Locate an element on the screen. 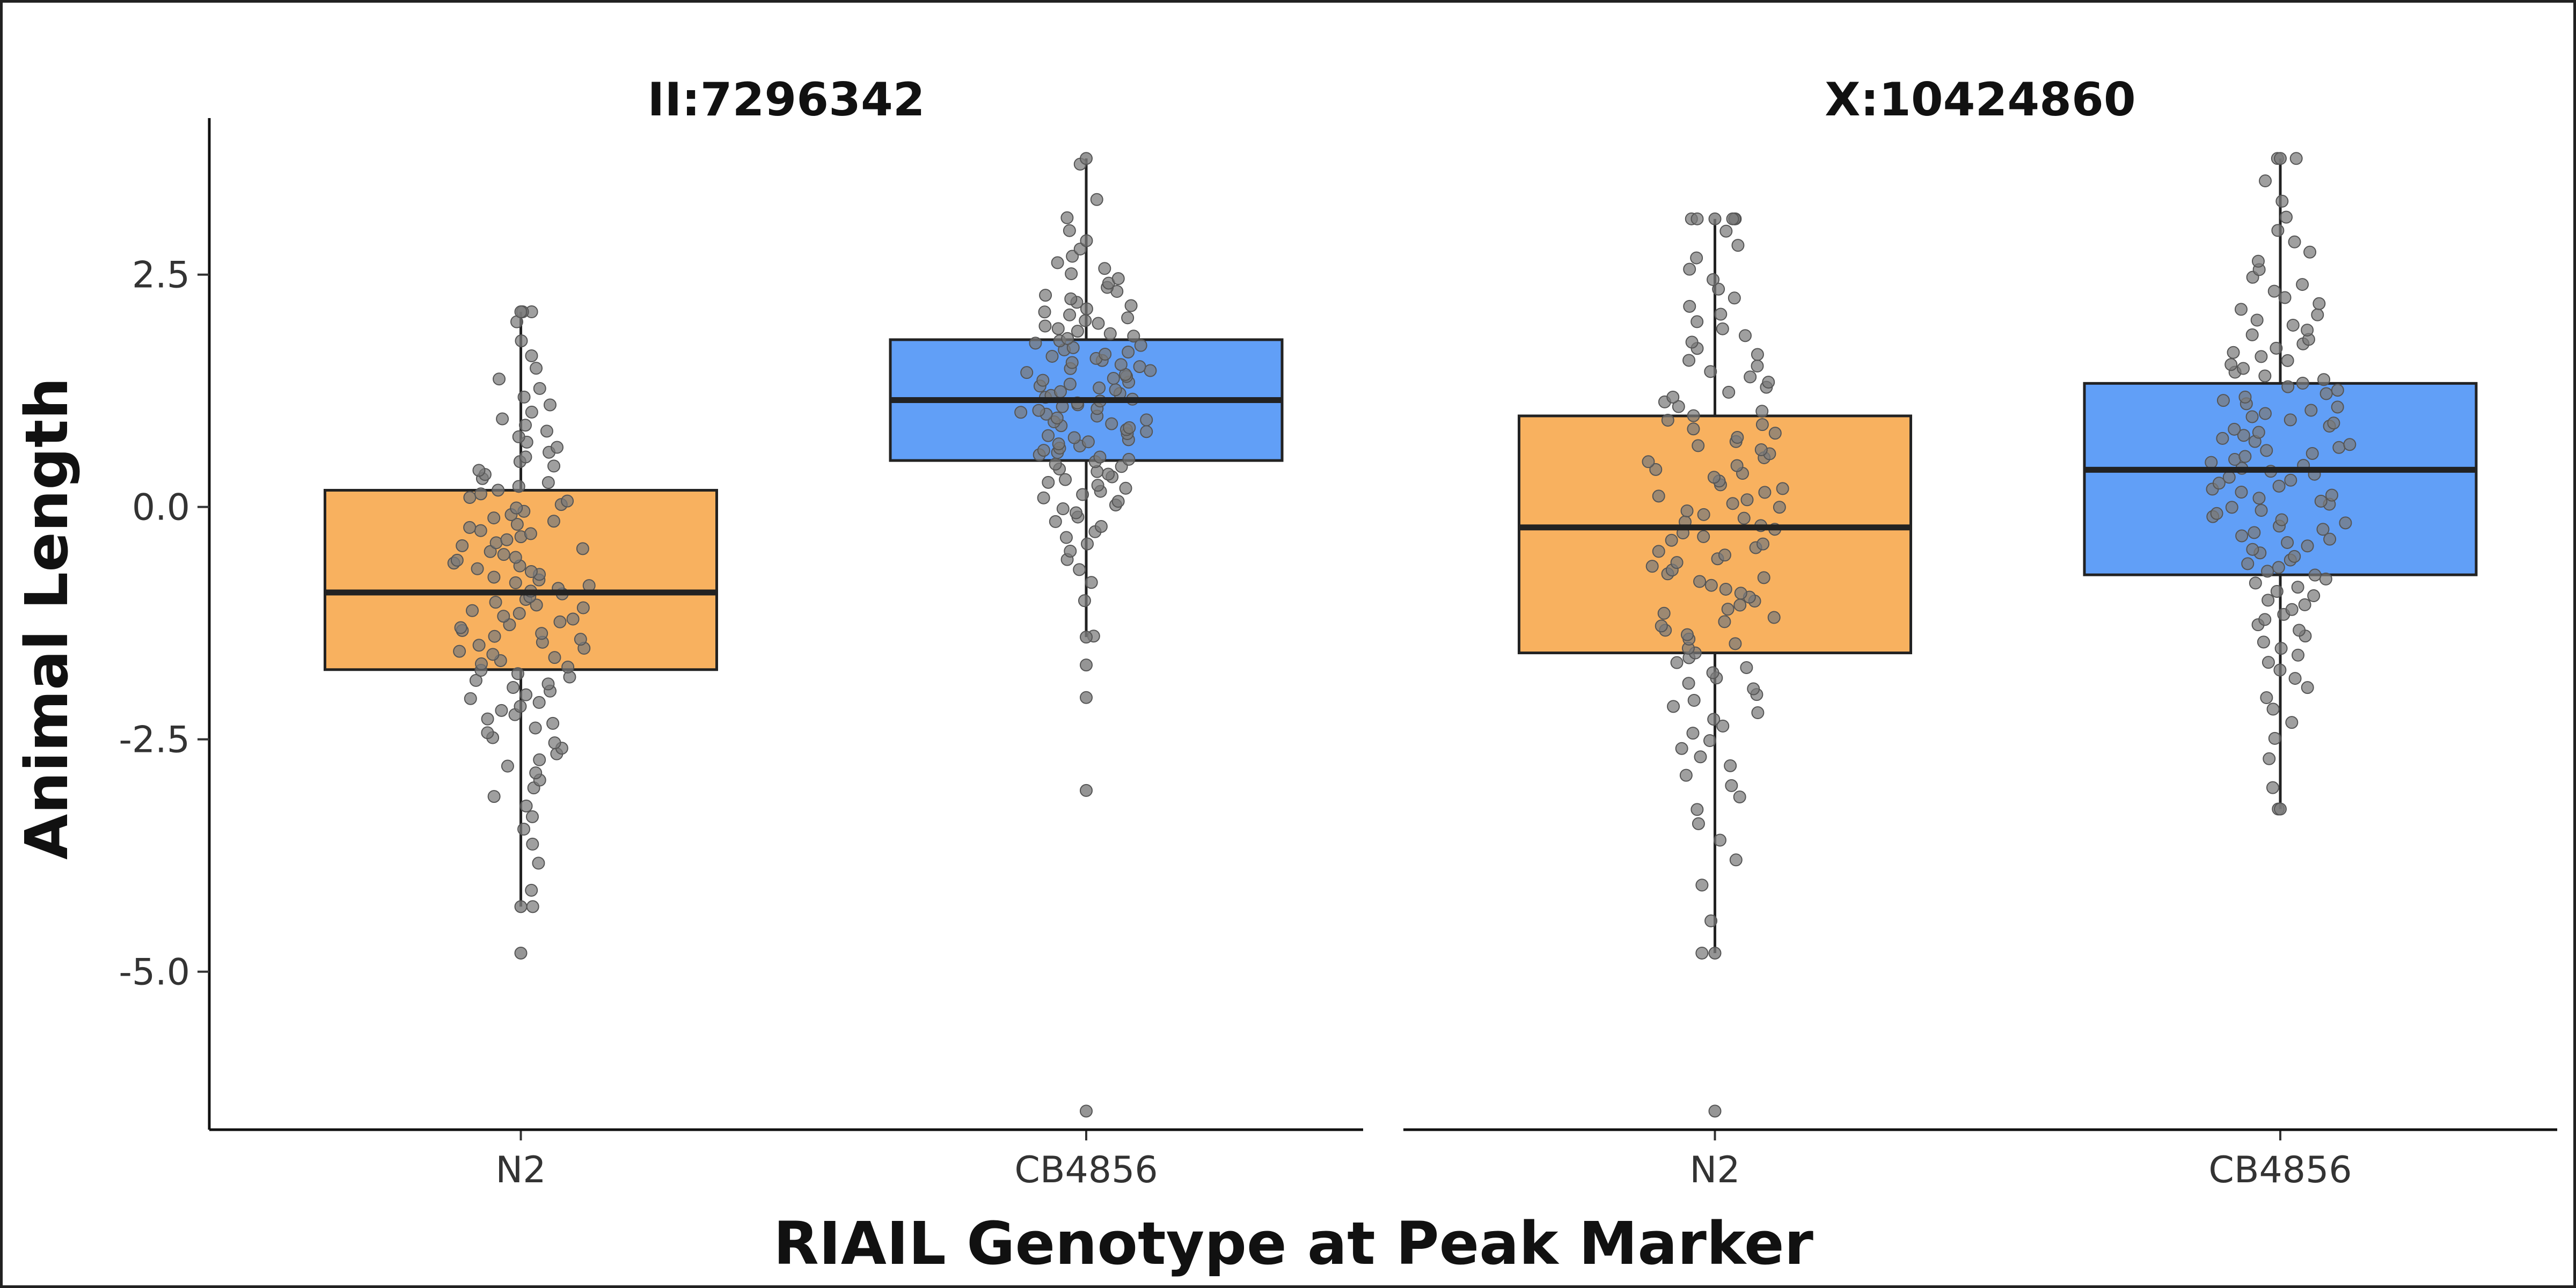 The width and height of the screenshot is (2576, 1288). x-axis-title: RIAIL Genotype at Peak Marker is located at coordinates (1293, 1243).